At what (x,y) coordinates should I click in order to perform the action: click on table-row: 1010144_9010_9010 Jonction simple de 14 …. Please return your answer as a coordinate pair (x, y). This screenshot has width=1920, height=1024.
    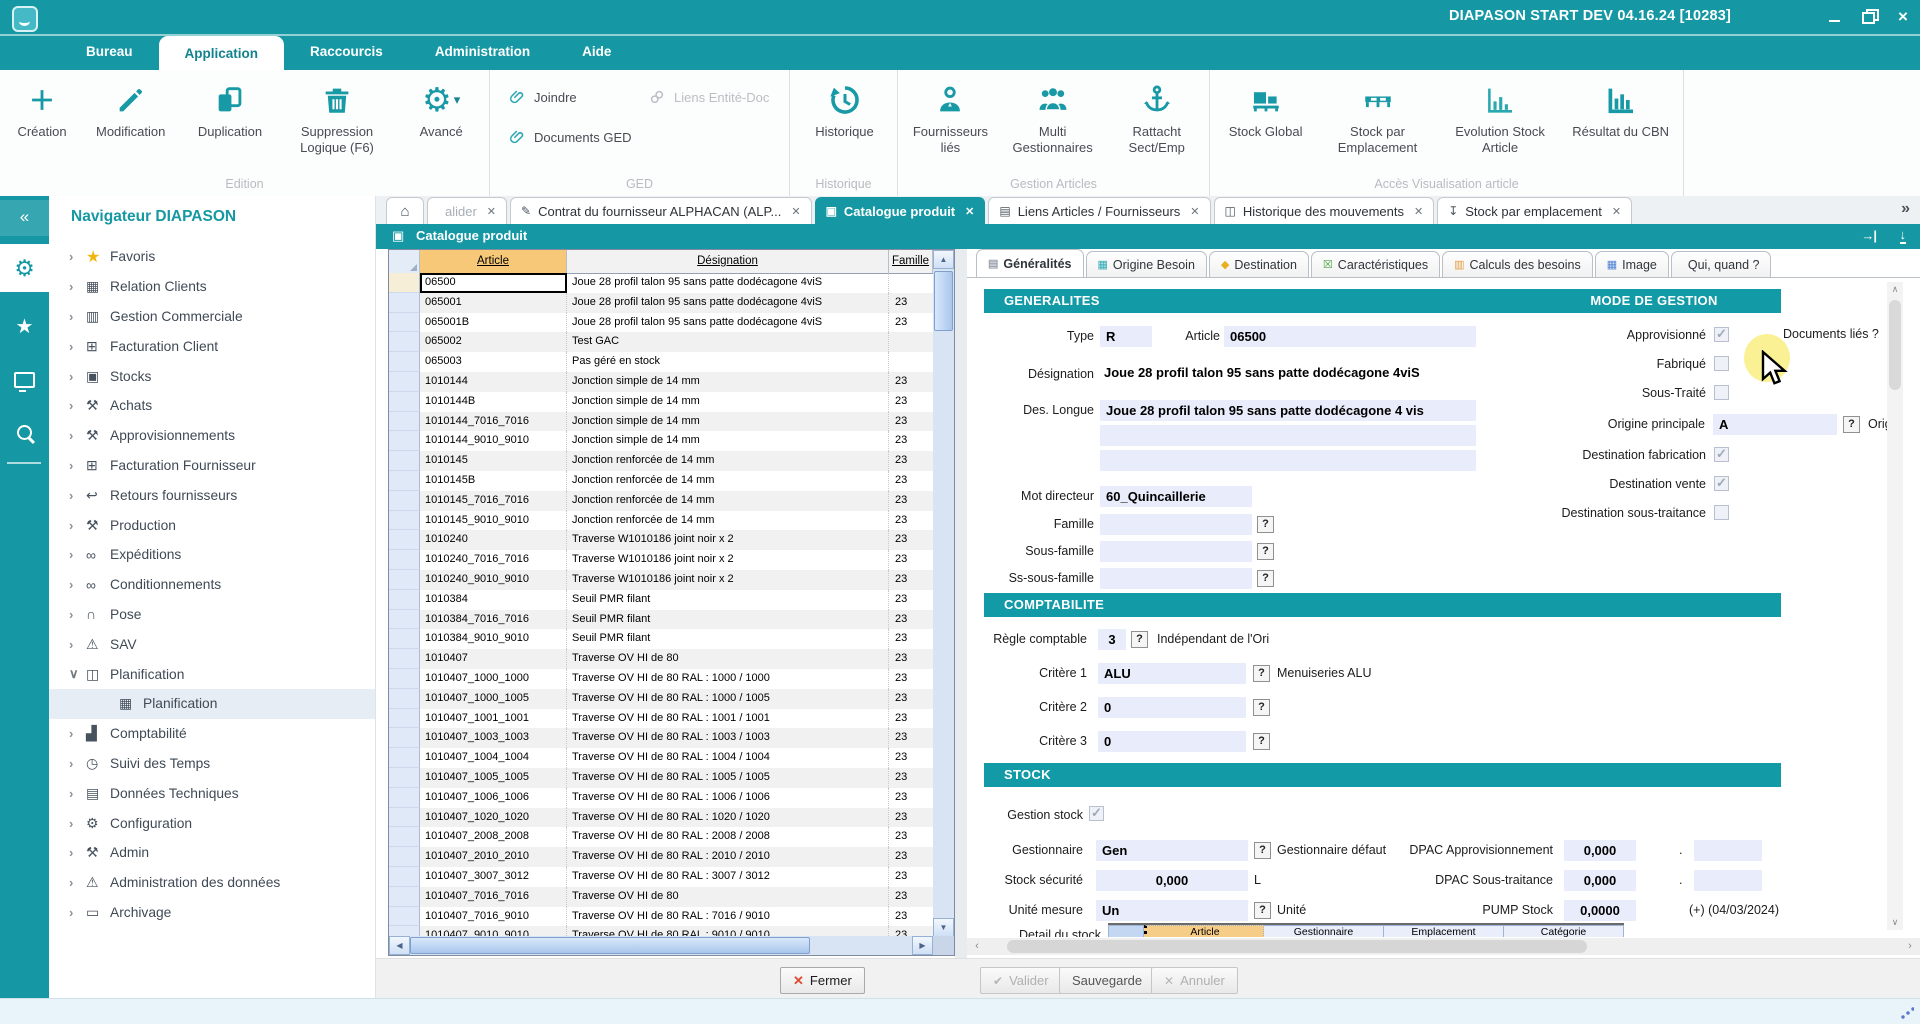
    Looking at the image, I should click on (661, 441).